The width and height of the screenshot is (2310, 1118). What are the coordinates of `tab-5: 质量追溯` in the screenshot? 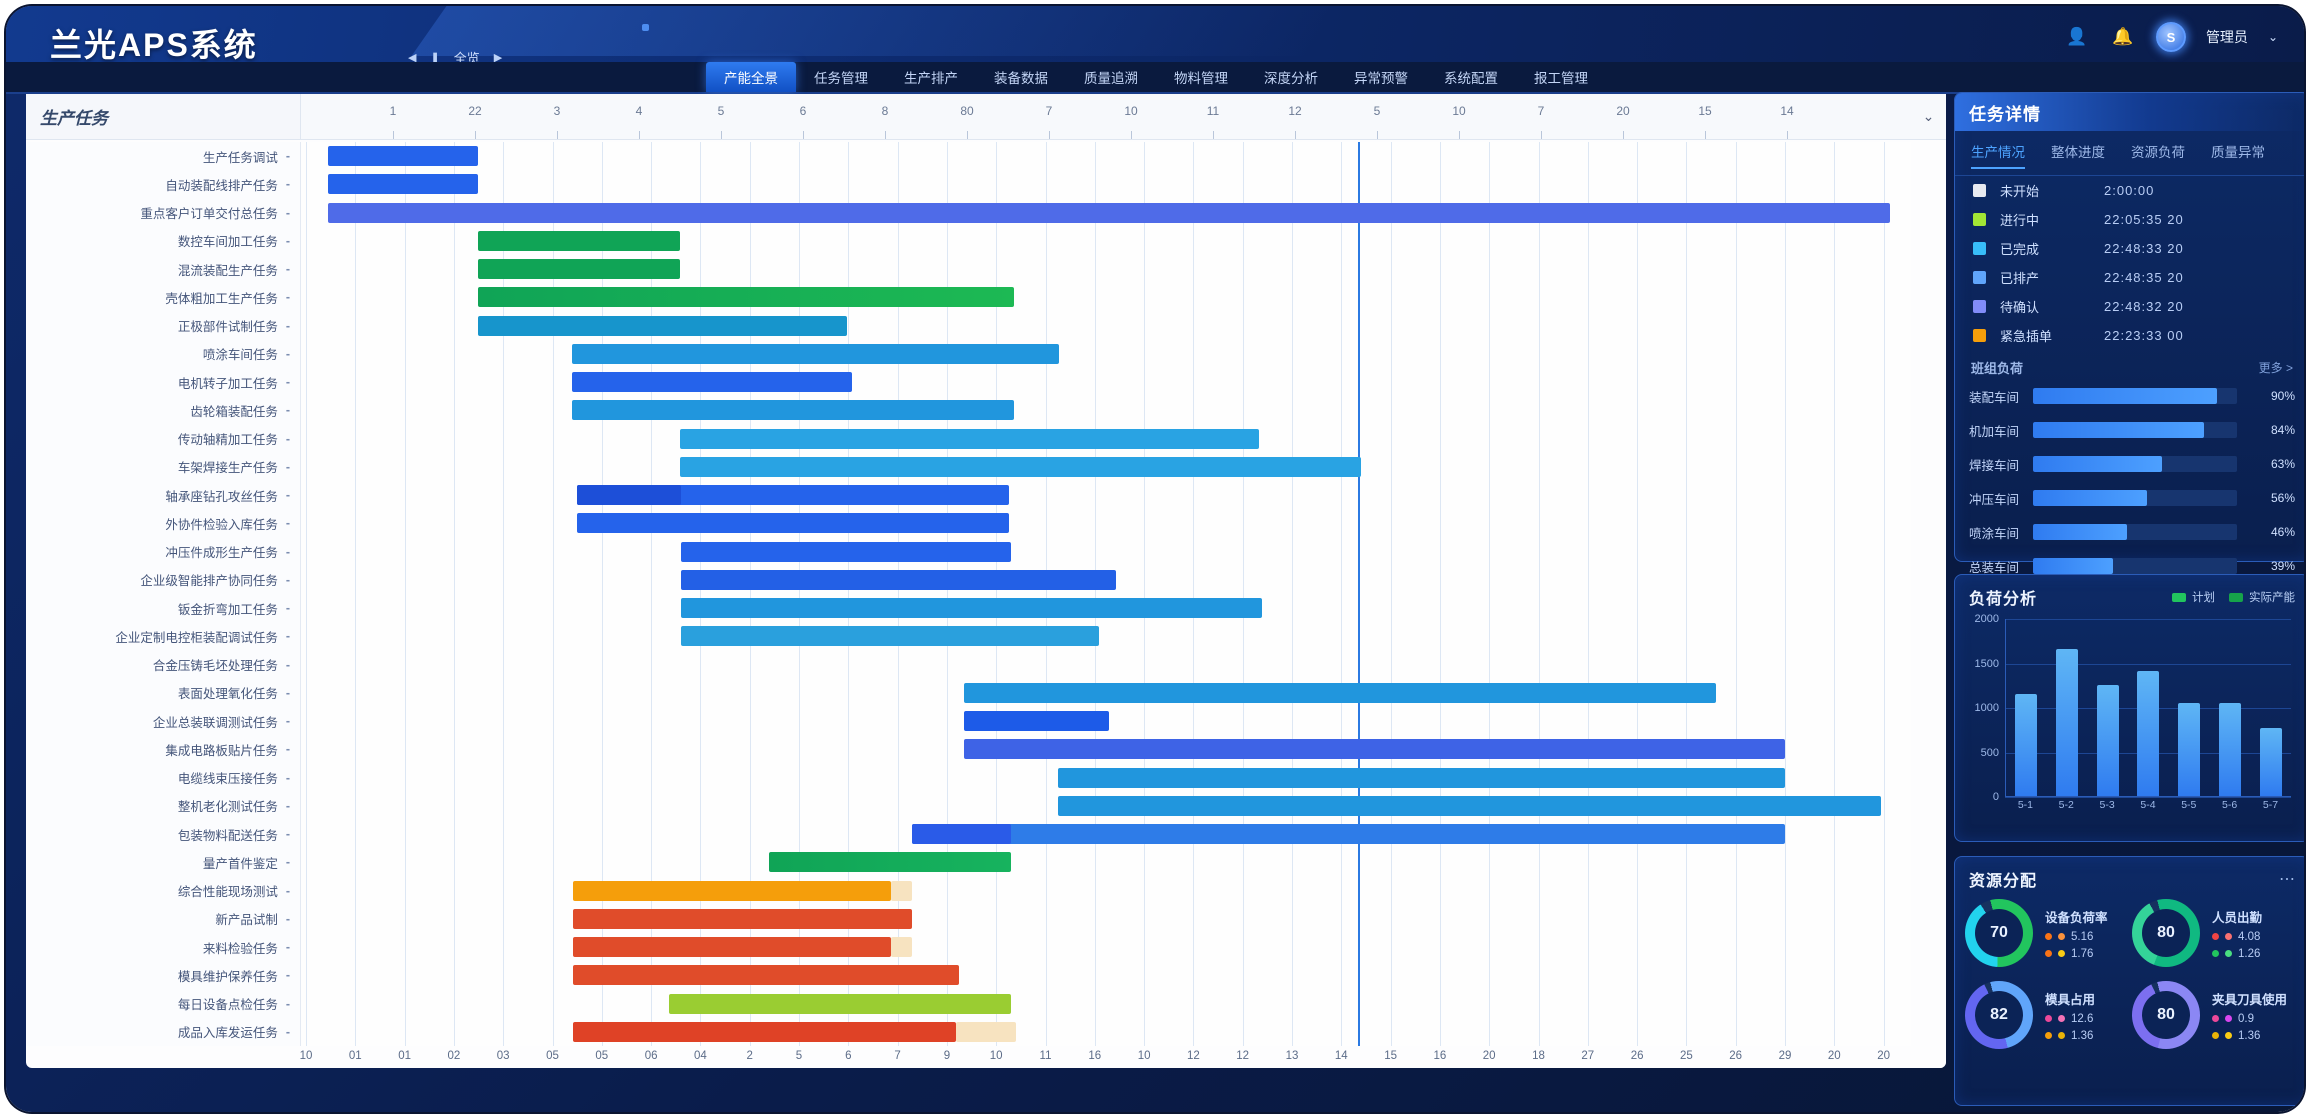 It's located at (1111, 78).